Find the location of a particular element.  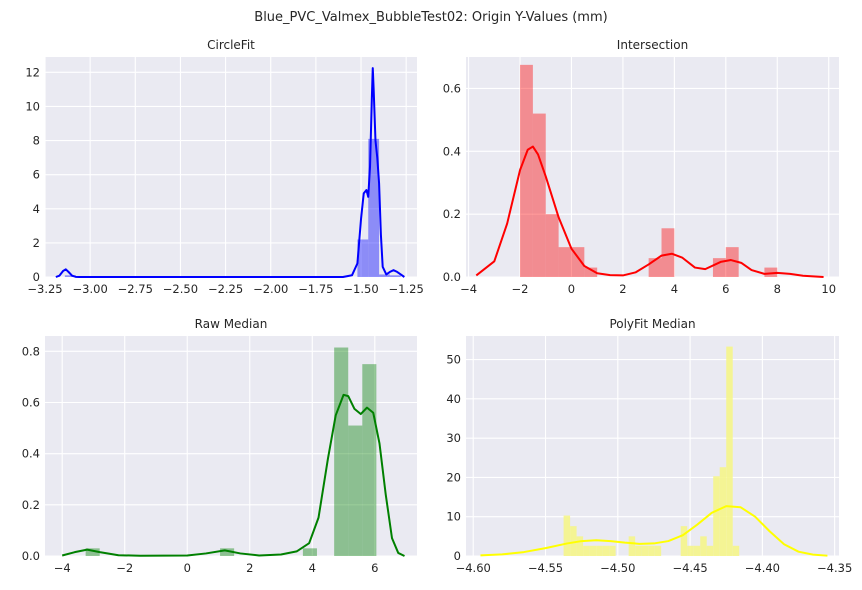

x-tick-label: −2.25 is located at coordinates (225, 289).